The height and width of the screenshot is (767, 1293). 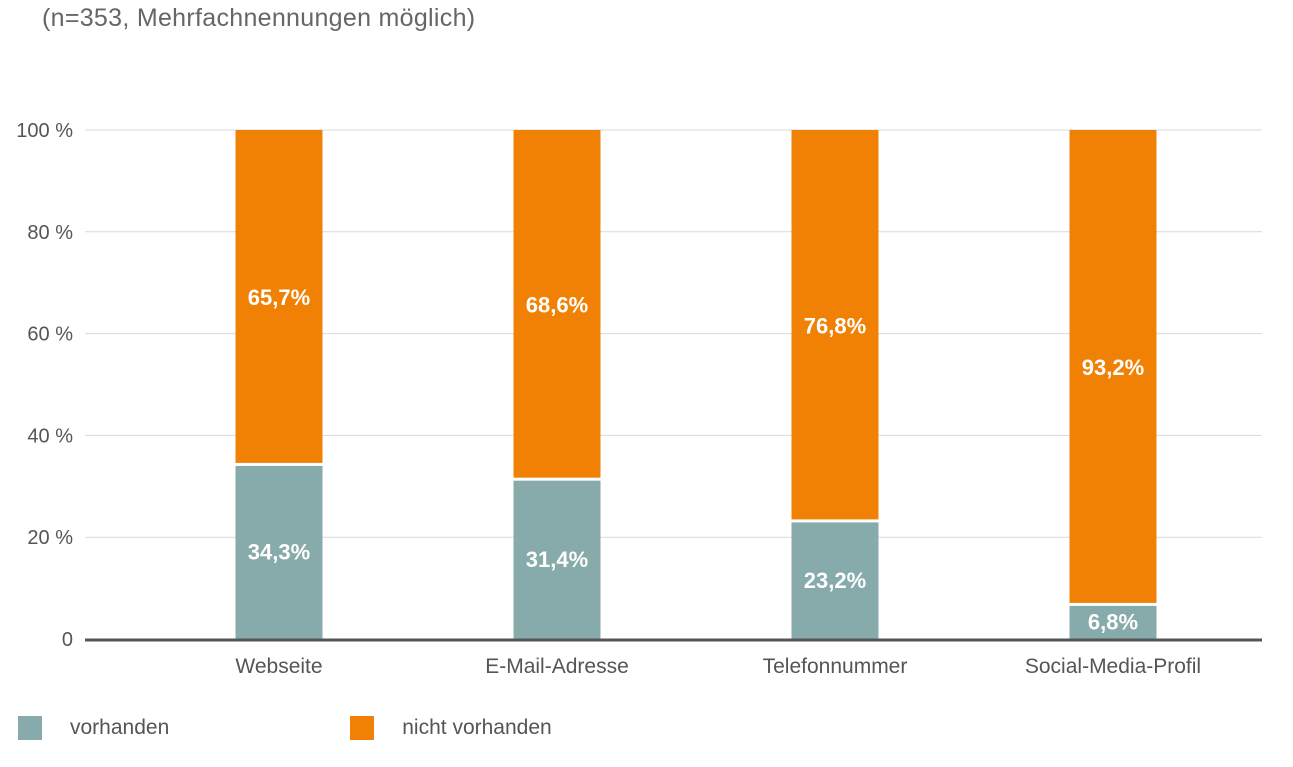 I want to click on bar-label-nicht-vorhanden: 76,8%, so click(x=835, y=325).